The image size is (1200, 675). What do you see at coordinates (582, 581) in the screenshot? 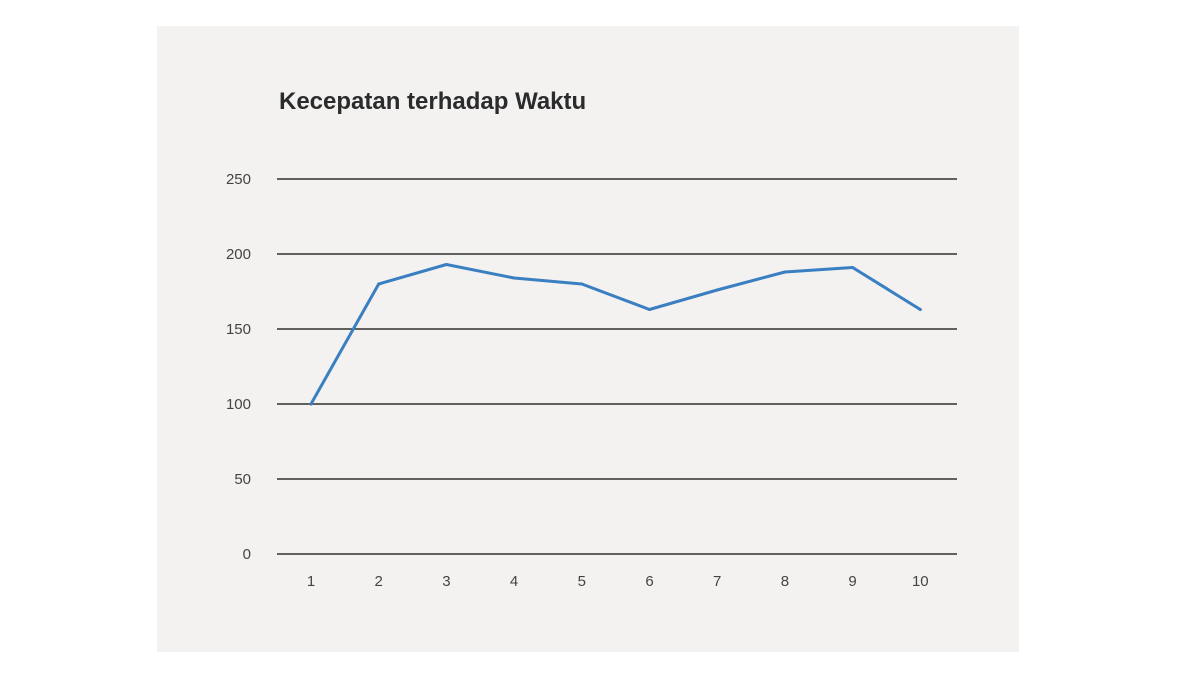
I see `x-tick-label: 5` at bounding box center [582, 581].